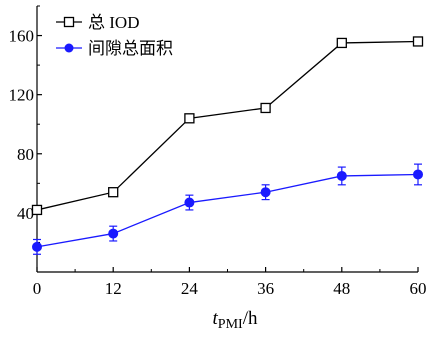 The width and height of the screenshot is (426, 338). What do you see at coordinates (418, 288) in the screenshot?
I see `x-tick-label: 60` at bounding box center [418, 288].